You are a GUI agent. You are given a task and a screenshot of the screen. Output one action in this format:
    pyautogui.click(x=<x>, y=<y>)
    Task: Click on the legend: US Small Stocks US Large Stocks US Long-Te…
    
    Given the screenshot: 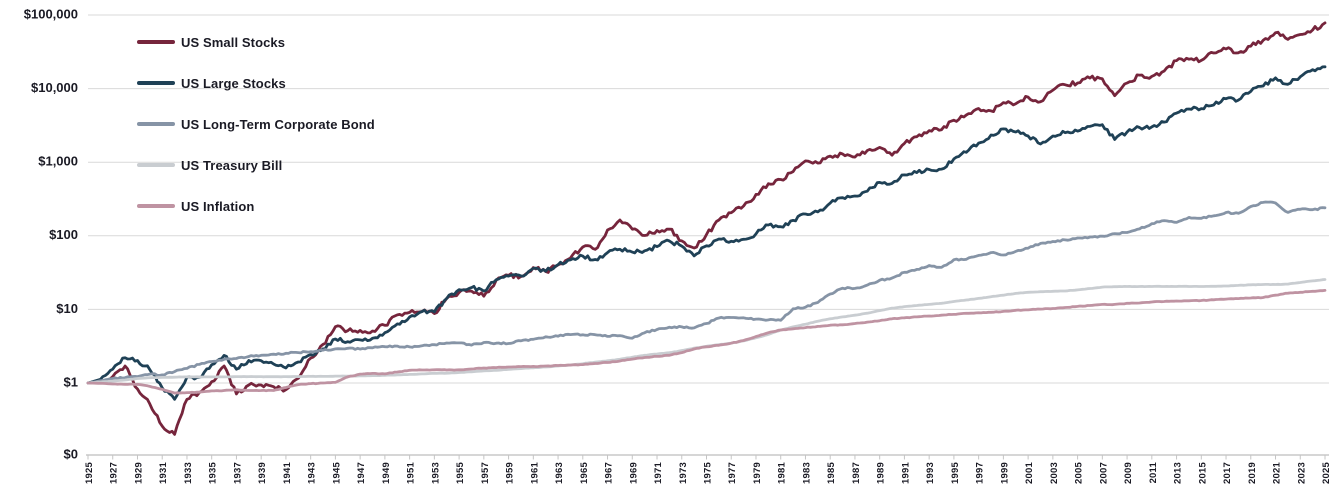 What is the action you would take?
    pyautogui.click(x=256, y=136)
    